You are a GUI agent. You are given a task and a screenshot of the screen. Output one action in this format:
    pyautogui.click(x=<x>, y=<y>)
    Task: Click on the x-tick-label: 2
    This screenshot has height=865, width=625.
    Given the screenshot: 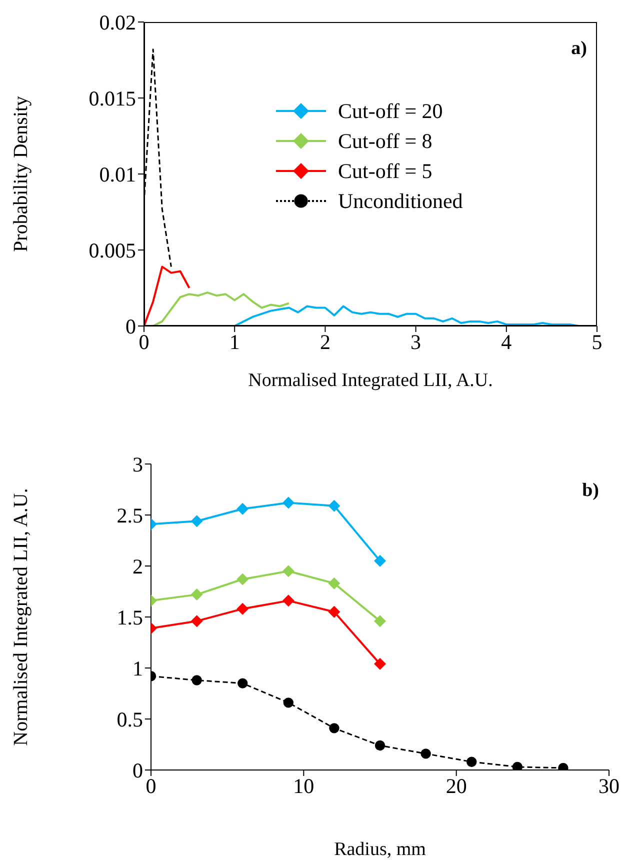 What is the action you would take?
    pyautogui.click(x=325, y=342)
    